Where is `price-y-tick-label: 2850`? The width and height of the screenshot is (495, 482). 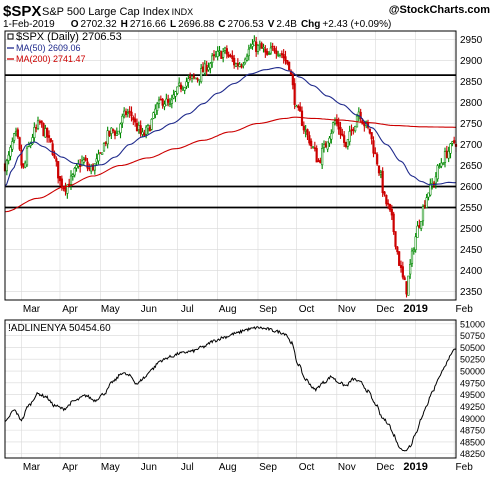 price-y-tick-label: 2850 is located at coordinates (471, 82).